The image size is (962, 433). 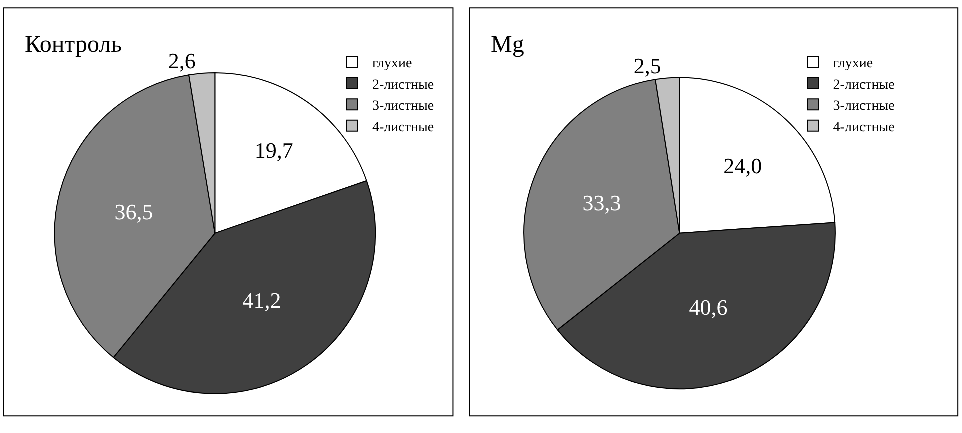 I want to click on data-label: 2,6, so click(x=182, y=61).